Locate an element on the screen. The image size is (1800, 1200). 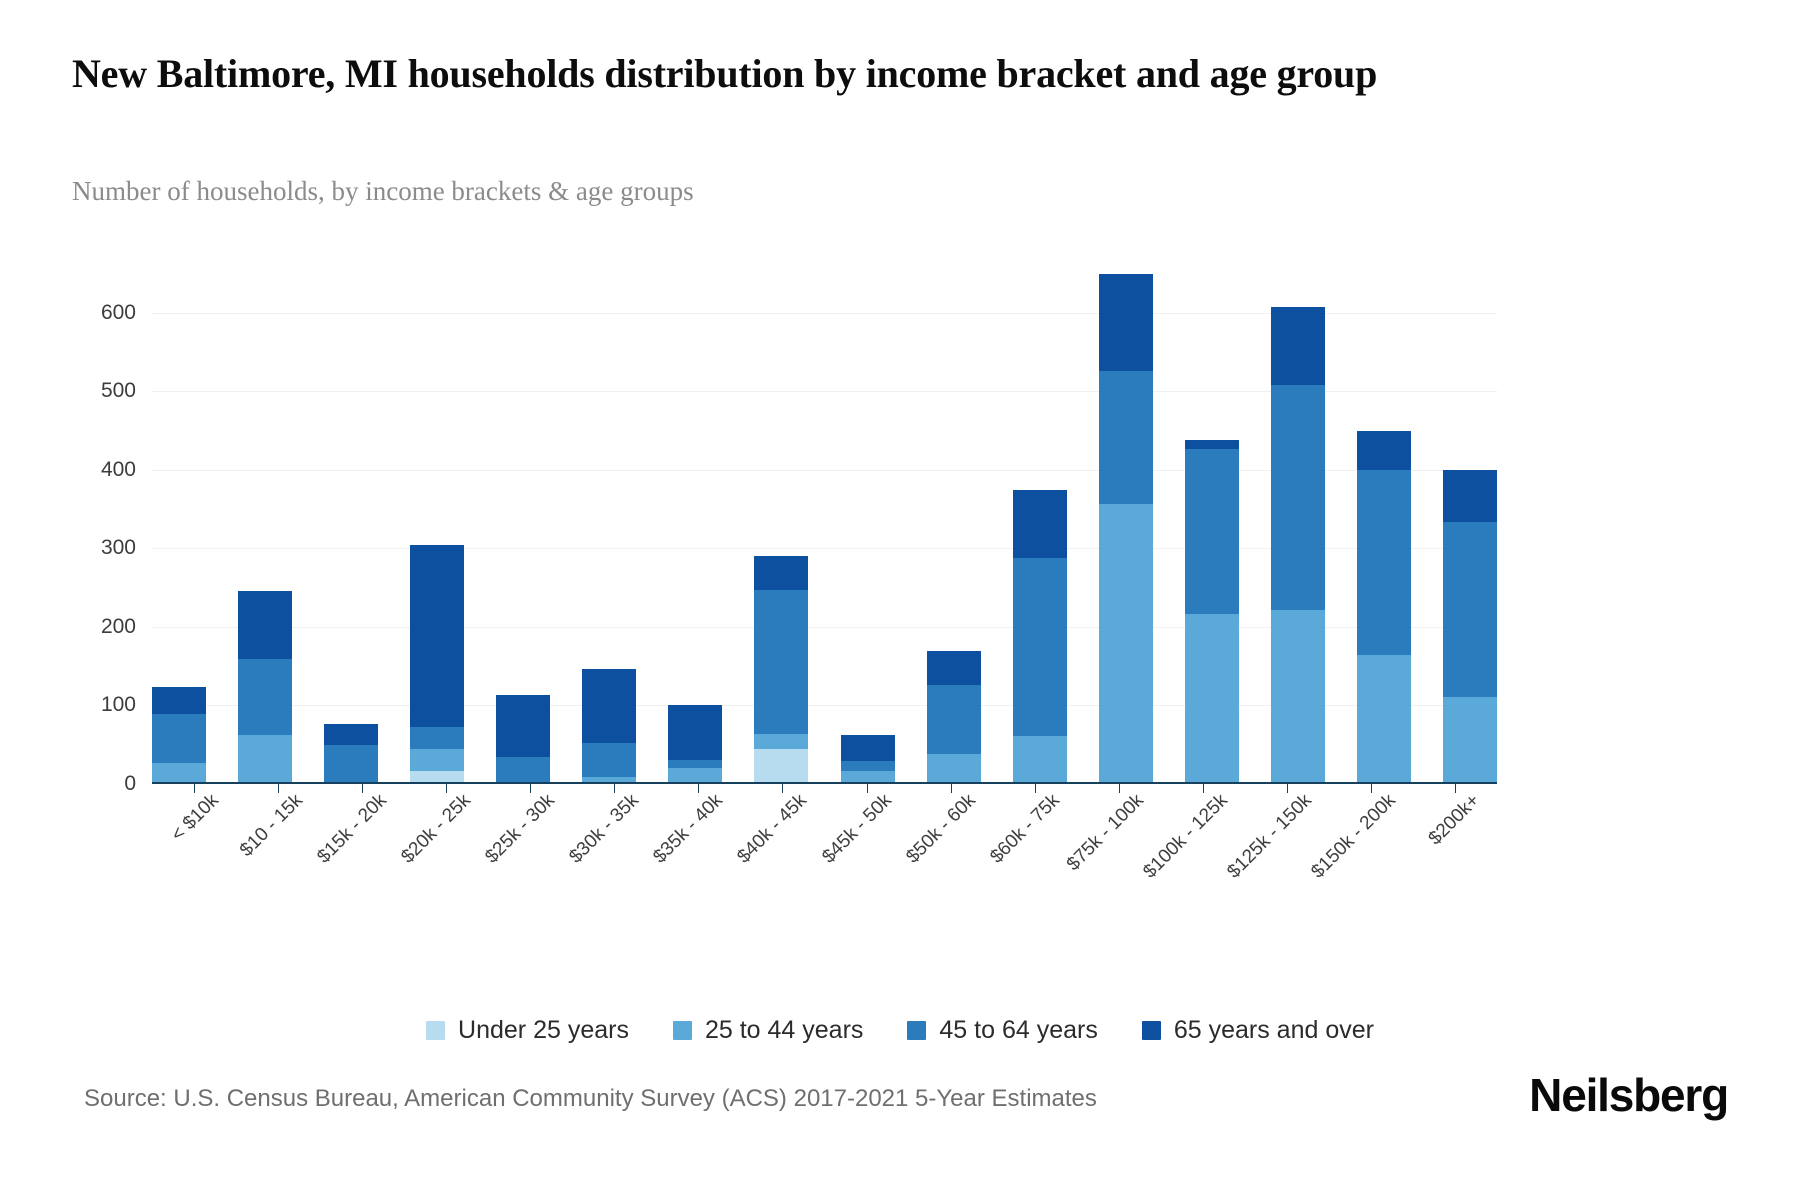
x-axis-tick-label: $10 - 15k is located at coordinates (271, 825).